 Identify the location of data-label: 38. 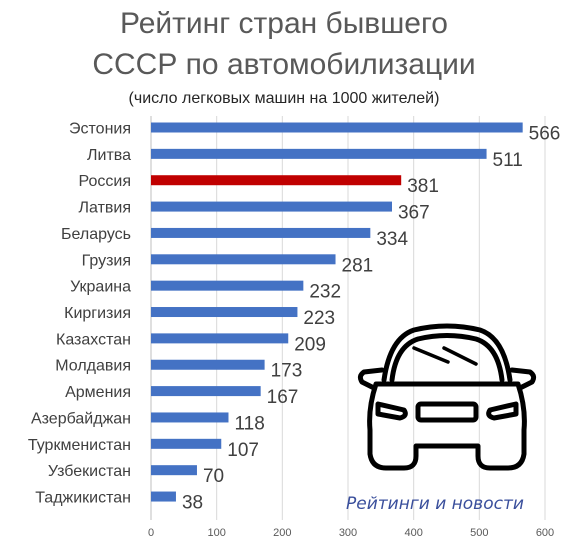
(192, 503).